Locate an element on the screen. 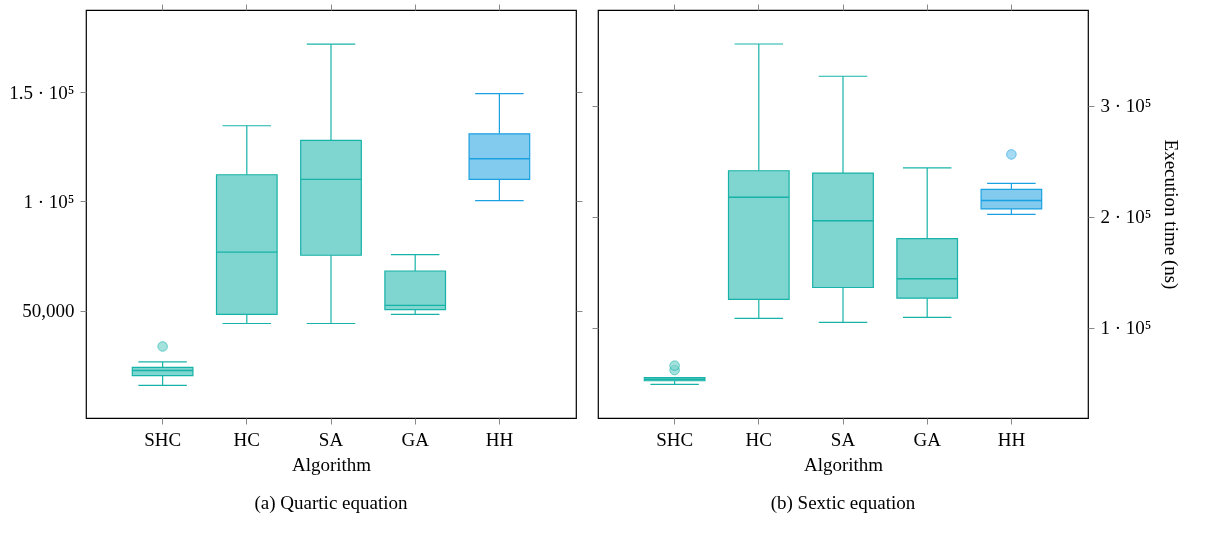  text: (a) Quartic equation is located at coordinates (331, 503).